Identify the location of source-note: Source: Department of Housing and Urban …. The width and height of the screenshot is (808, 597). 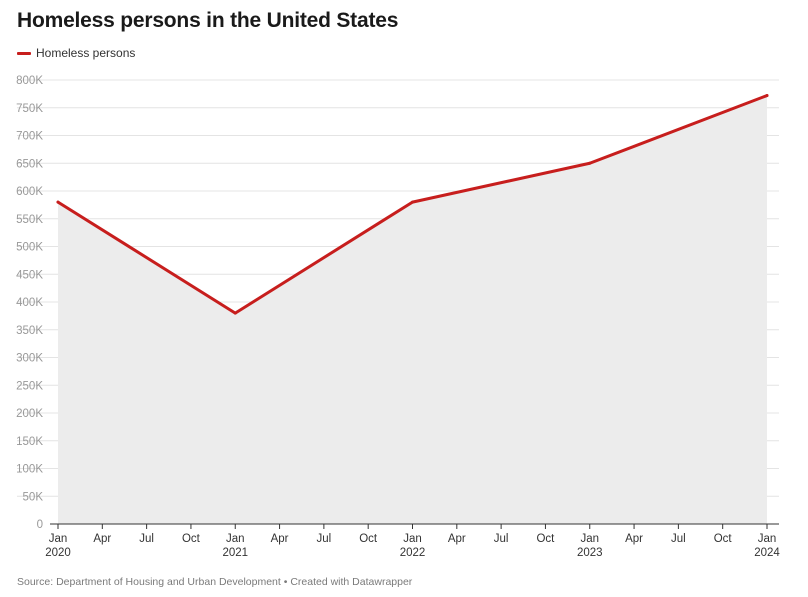
(215, 582).